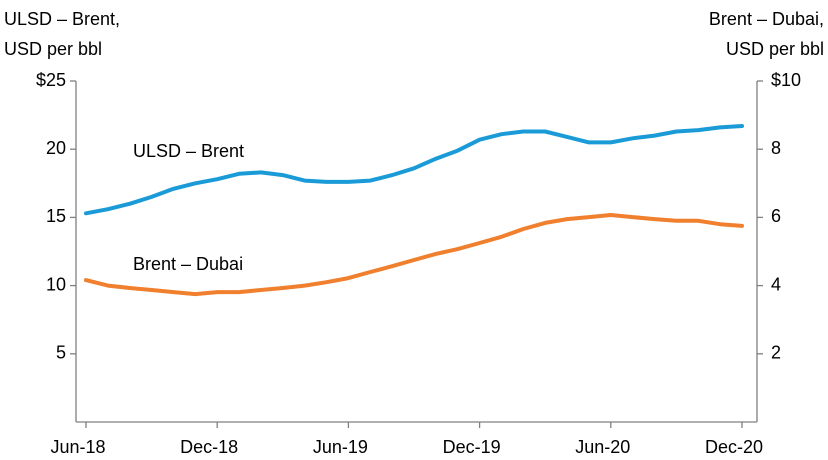 The image size is (828, 460). Describe the element at coordinates (776, 216) in the screenshot. I see `y2-tick-label: 6` at that location.